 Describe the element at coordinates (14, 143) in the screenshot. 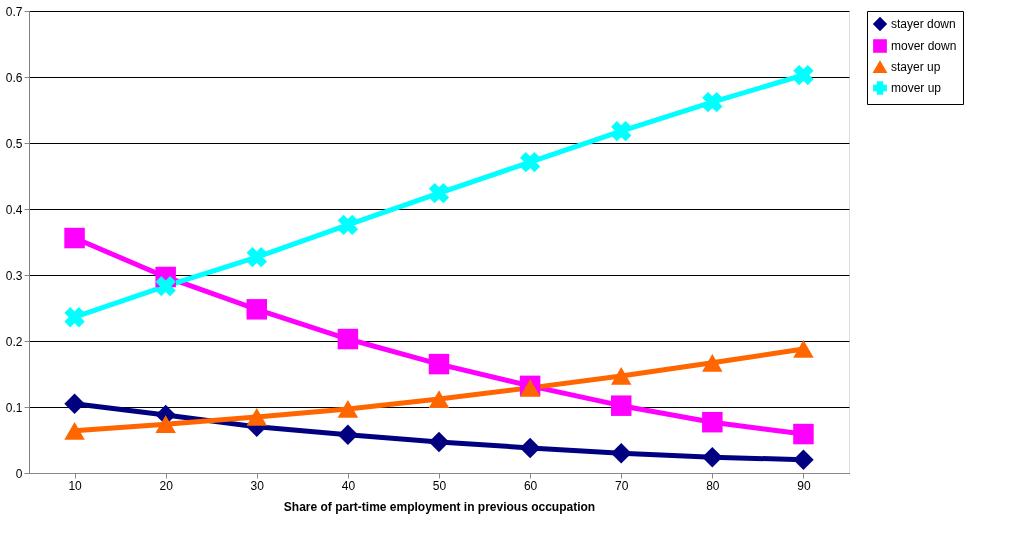

I see `y-tick-label: 0.5` at that location.